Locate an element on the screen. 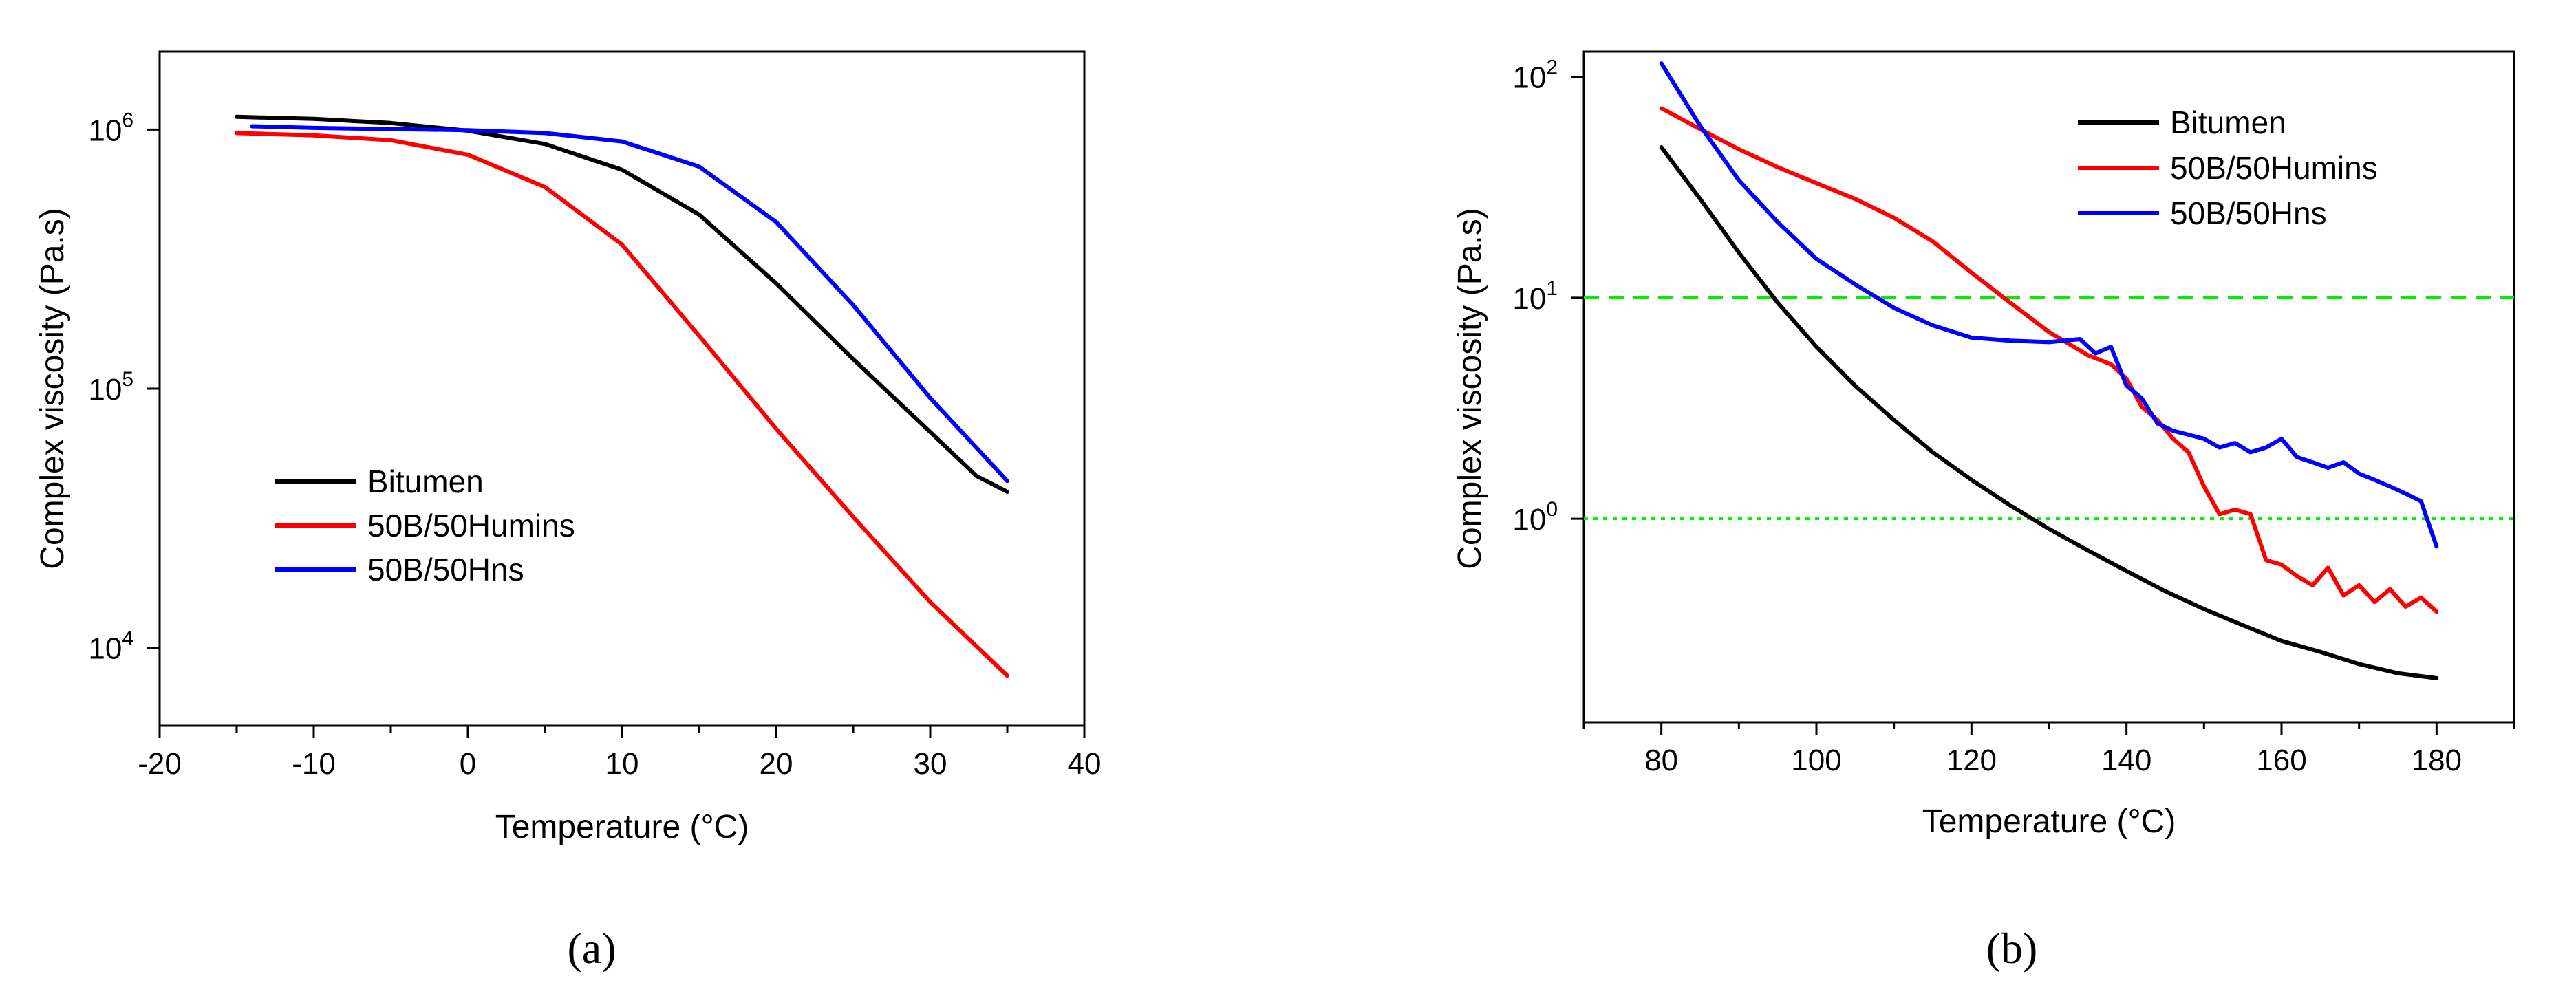  x-tick-label-b-120: 120 is located at coordinates (1971, 760).